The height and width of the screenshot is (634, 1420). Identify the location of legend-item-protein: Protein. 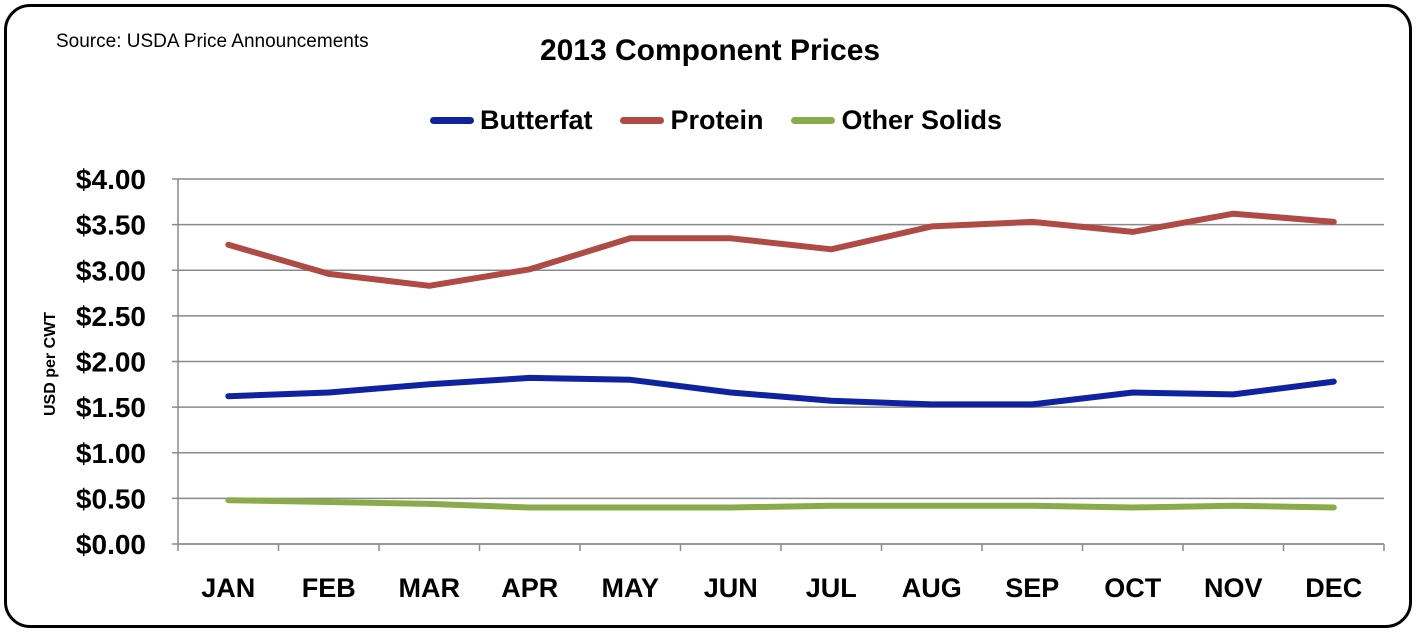
(691, 120).